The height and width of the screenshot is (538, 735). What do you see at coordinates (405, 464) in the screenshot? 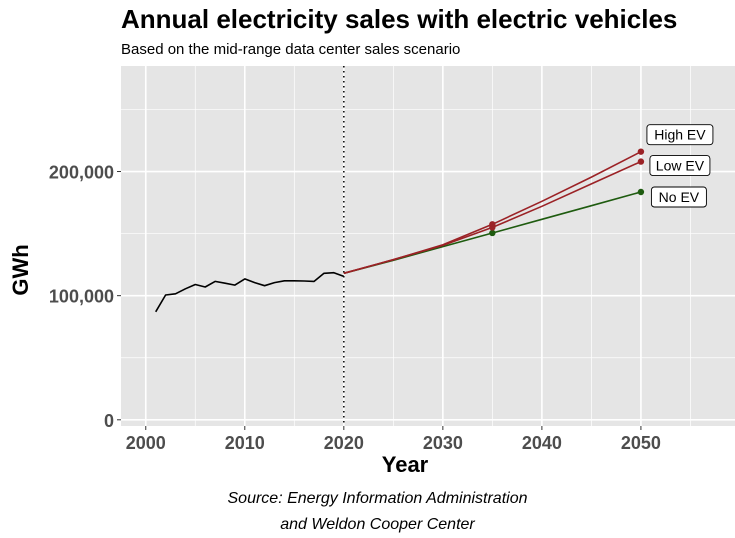
I see `x-axis-title: Year` at bounding box center [405, 464].